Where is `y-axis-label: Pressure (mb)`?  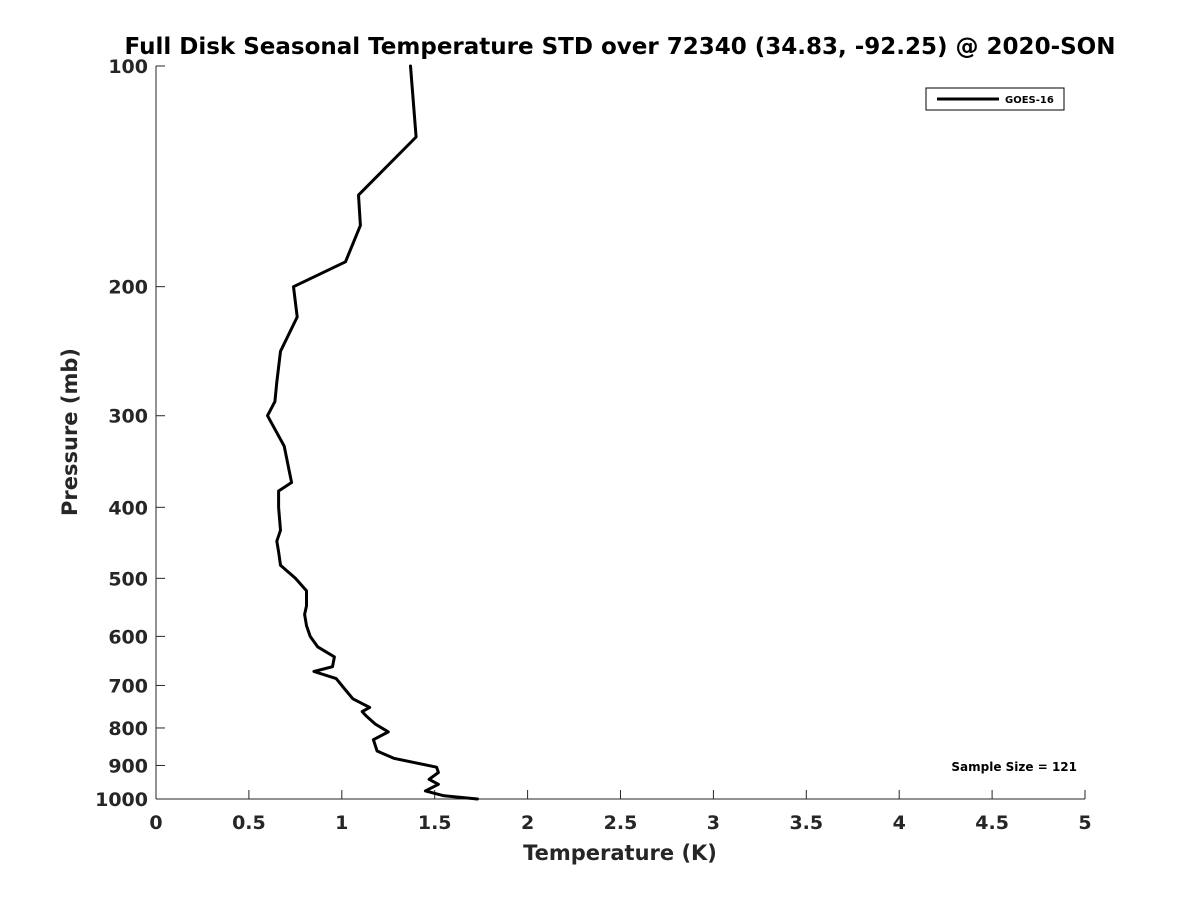
y-axis-label: Pressure (mb) is located at coordinates (70, 432).